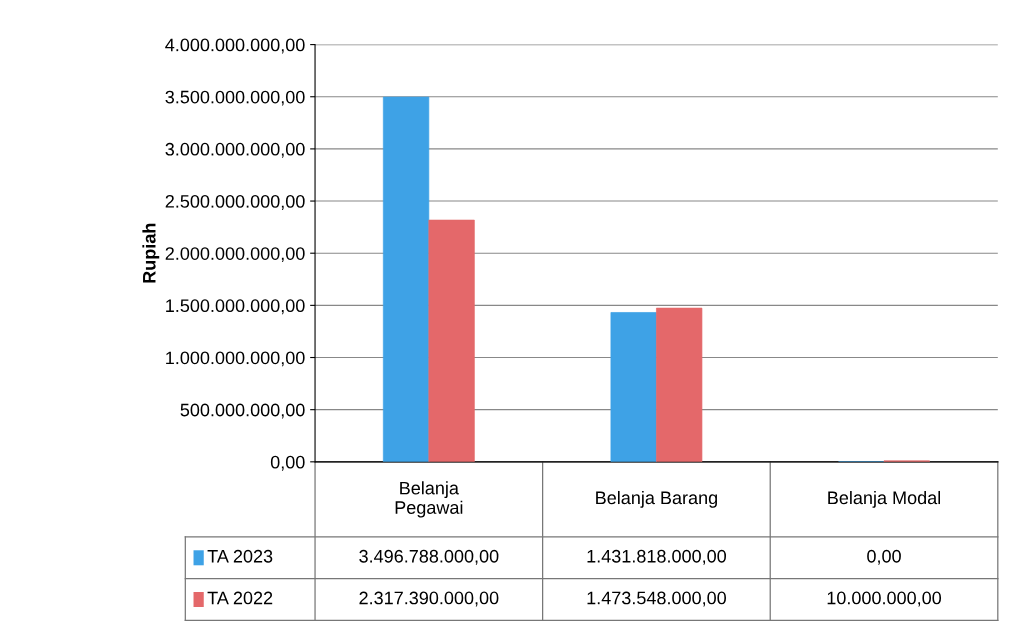 The image size is (1013, 637). Describe the element at coordinates (884, 599) in the screenshot. I see `data-label: 10.000.000,00` at that location.